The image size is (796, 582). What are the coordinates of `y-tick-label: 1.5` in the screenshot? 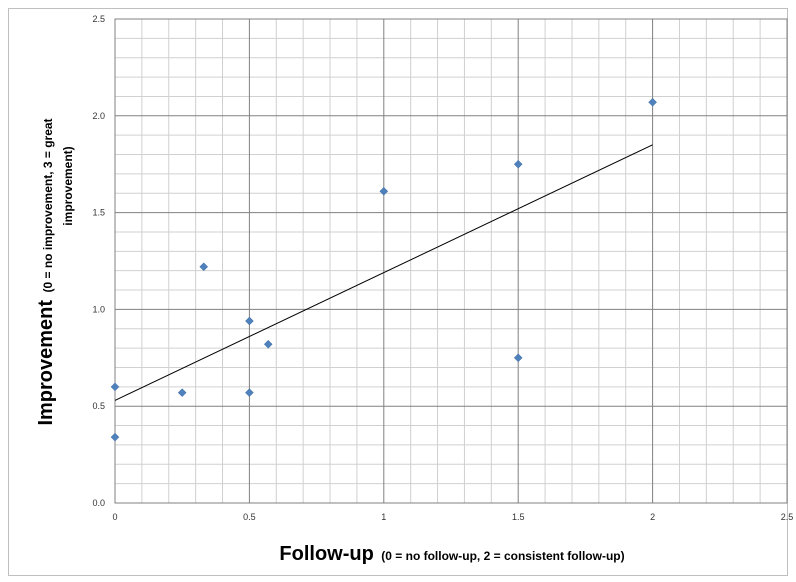 It's located at (98, 213).